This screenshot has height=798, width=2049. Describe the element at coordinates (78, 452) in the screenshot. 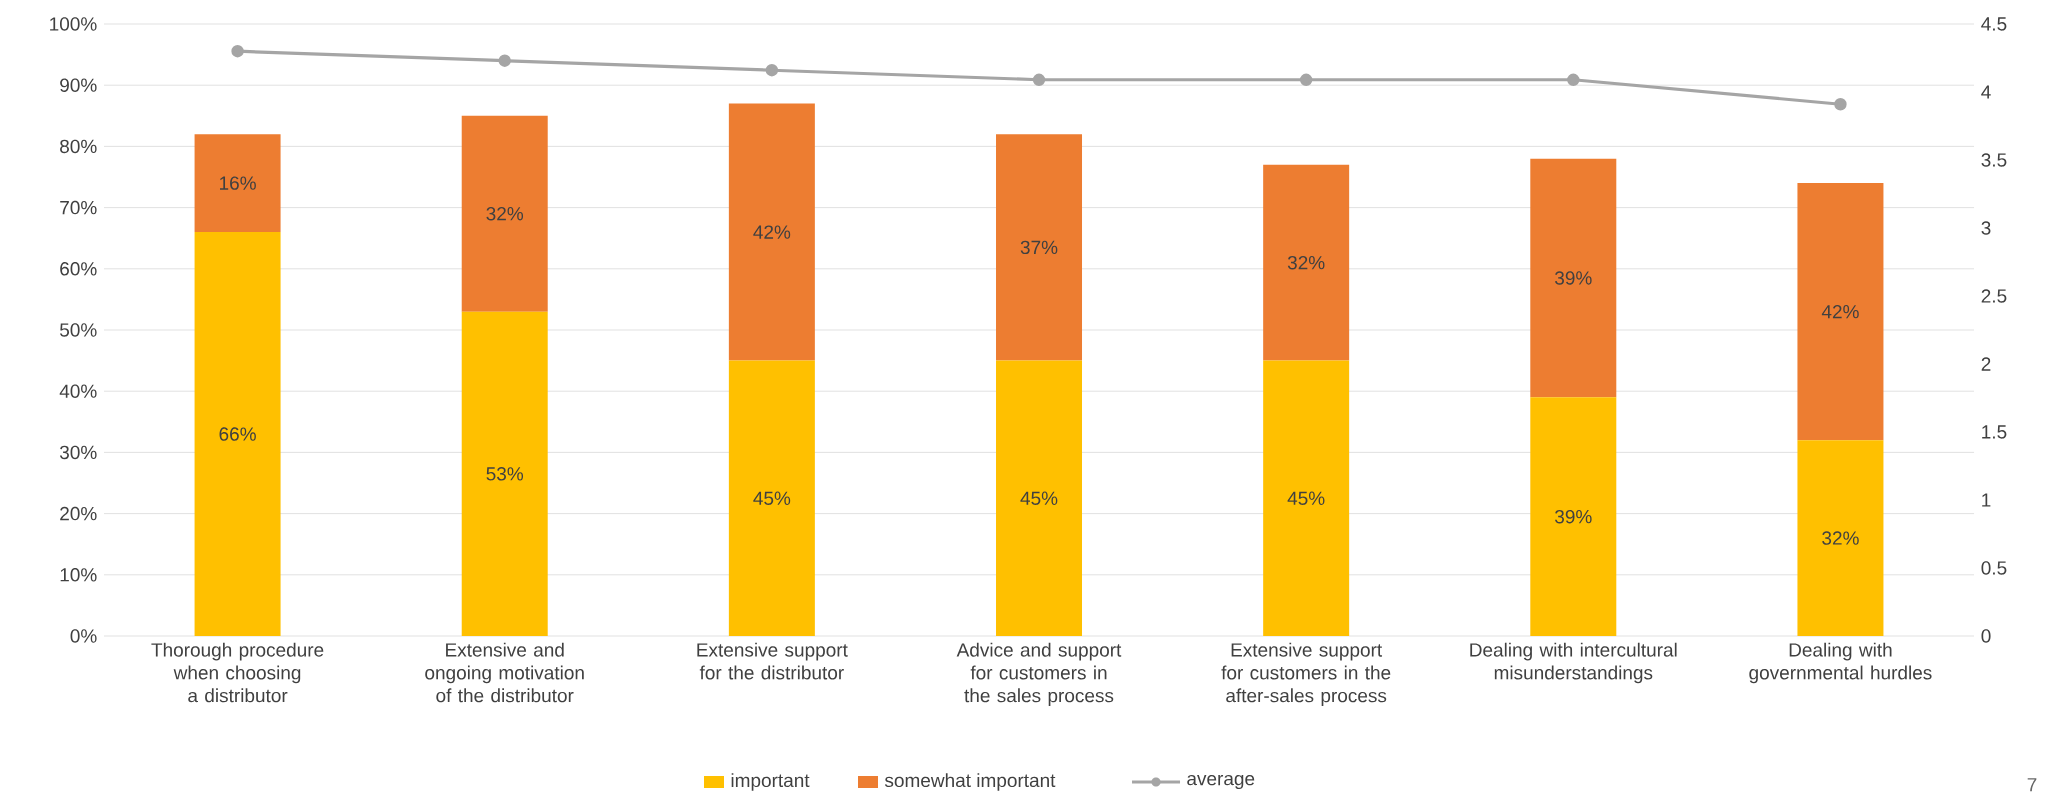

I see `y-tick-label: 30%` at that location.